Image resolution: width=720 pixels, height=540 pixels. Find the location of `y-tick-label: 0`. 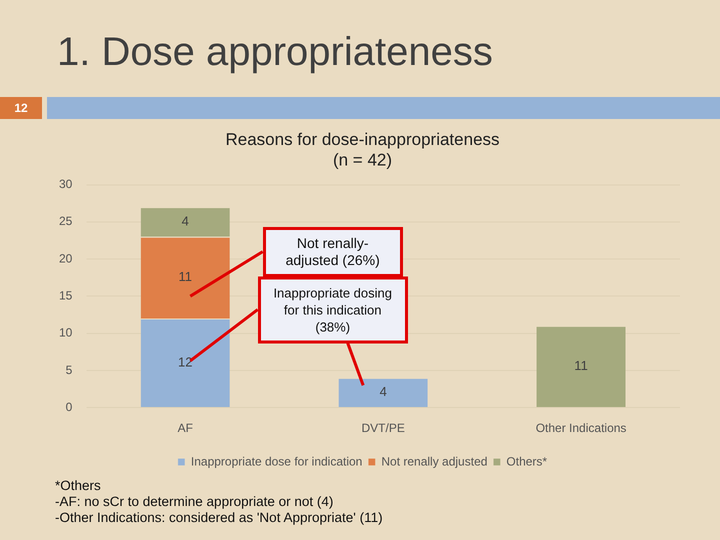

y-tick-label: 0 is located at coordinates (69, 407).